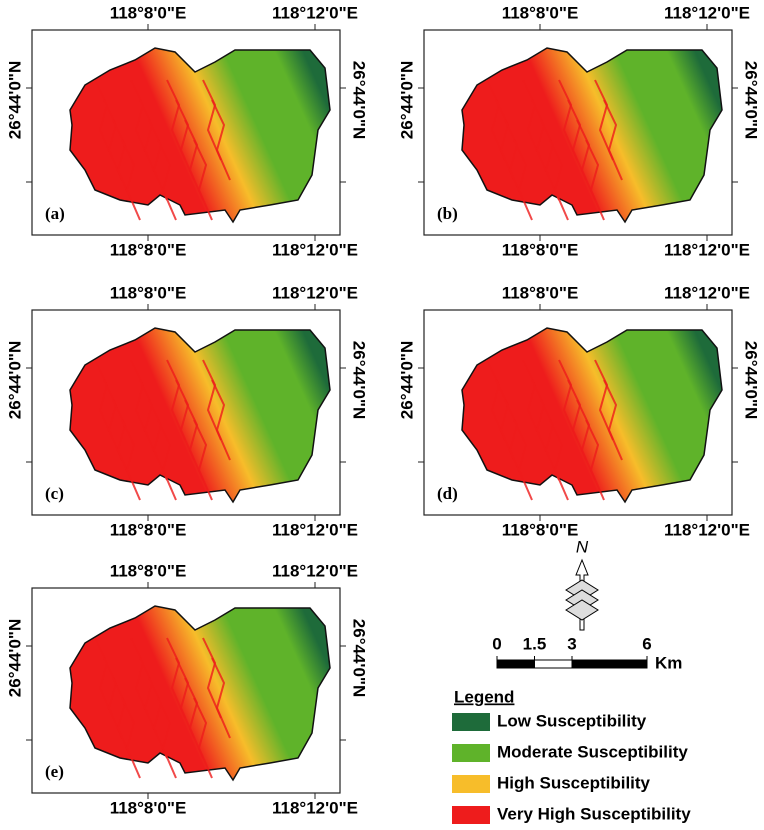 This screenshot has height=830, width=764. What do you see at coordinates (571, 643) in the screenshot?
I see `scale-label: 3` at bounding box center [571, 643].